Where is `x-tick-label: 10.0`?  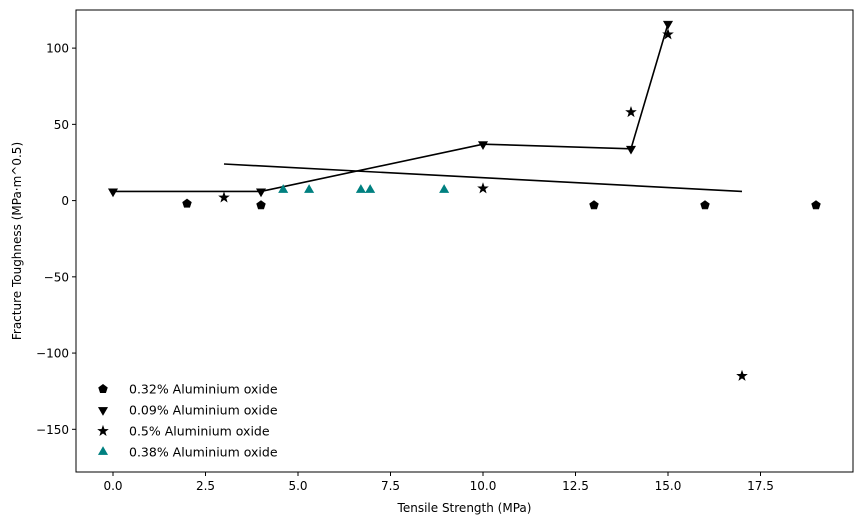 x-tick-label: 10.0 is located at coordinates (483, 486).